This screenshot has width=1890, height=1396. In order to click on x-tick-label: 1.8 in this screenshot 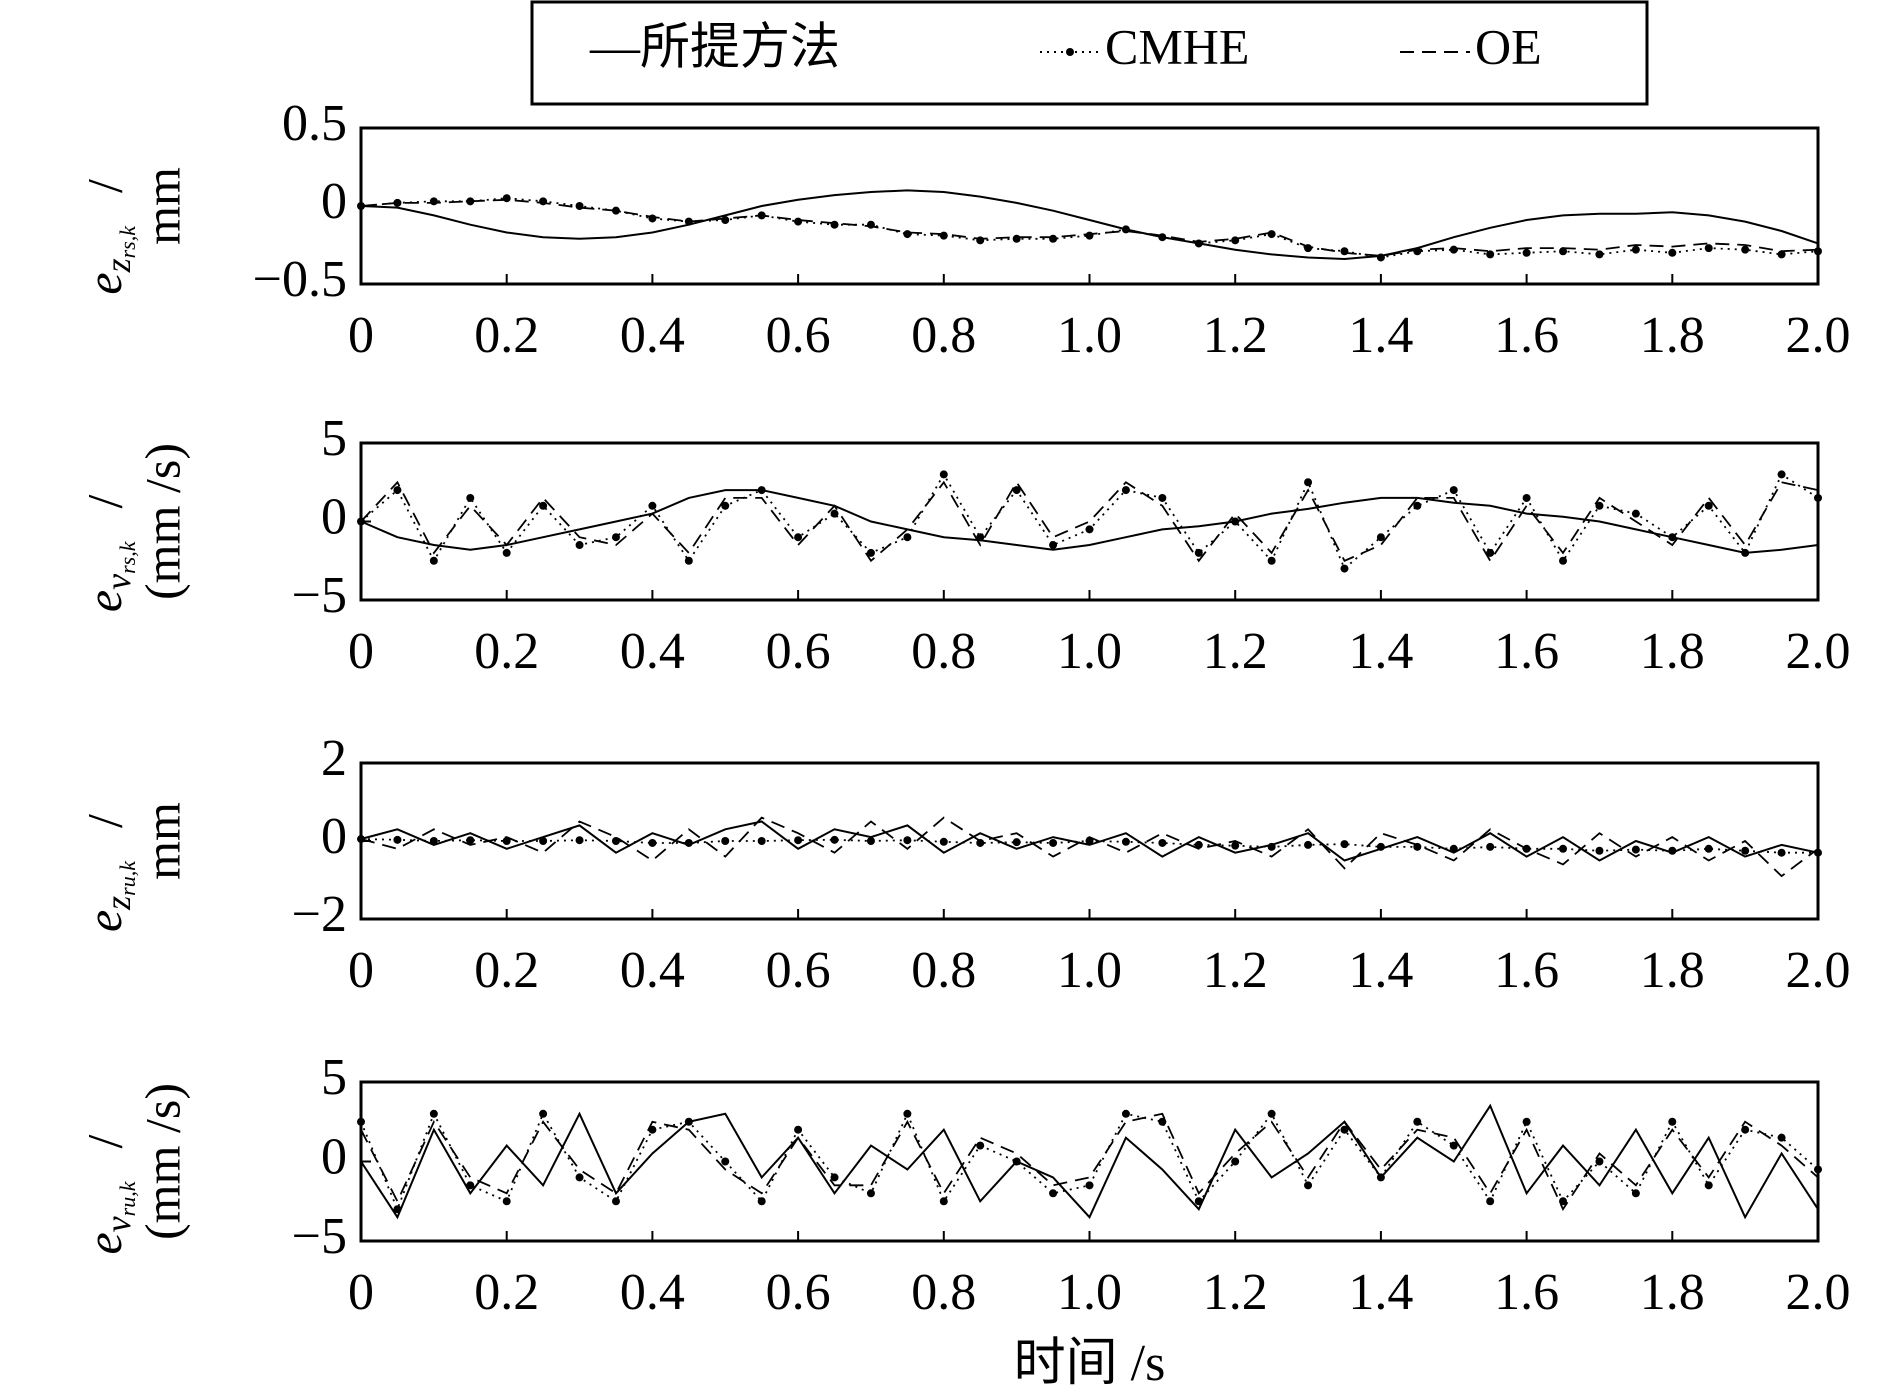, I will do `click(1672, 1292)`.